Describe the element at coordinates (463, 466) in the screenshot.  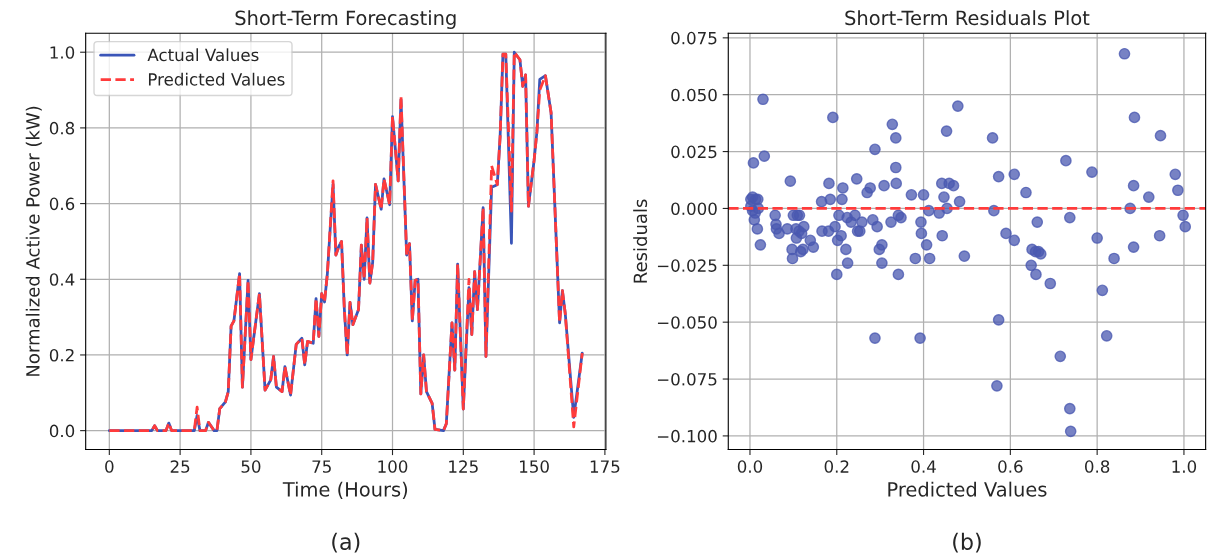
I see `x-tick-label: 125` at that location.